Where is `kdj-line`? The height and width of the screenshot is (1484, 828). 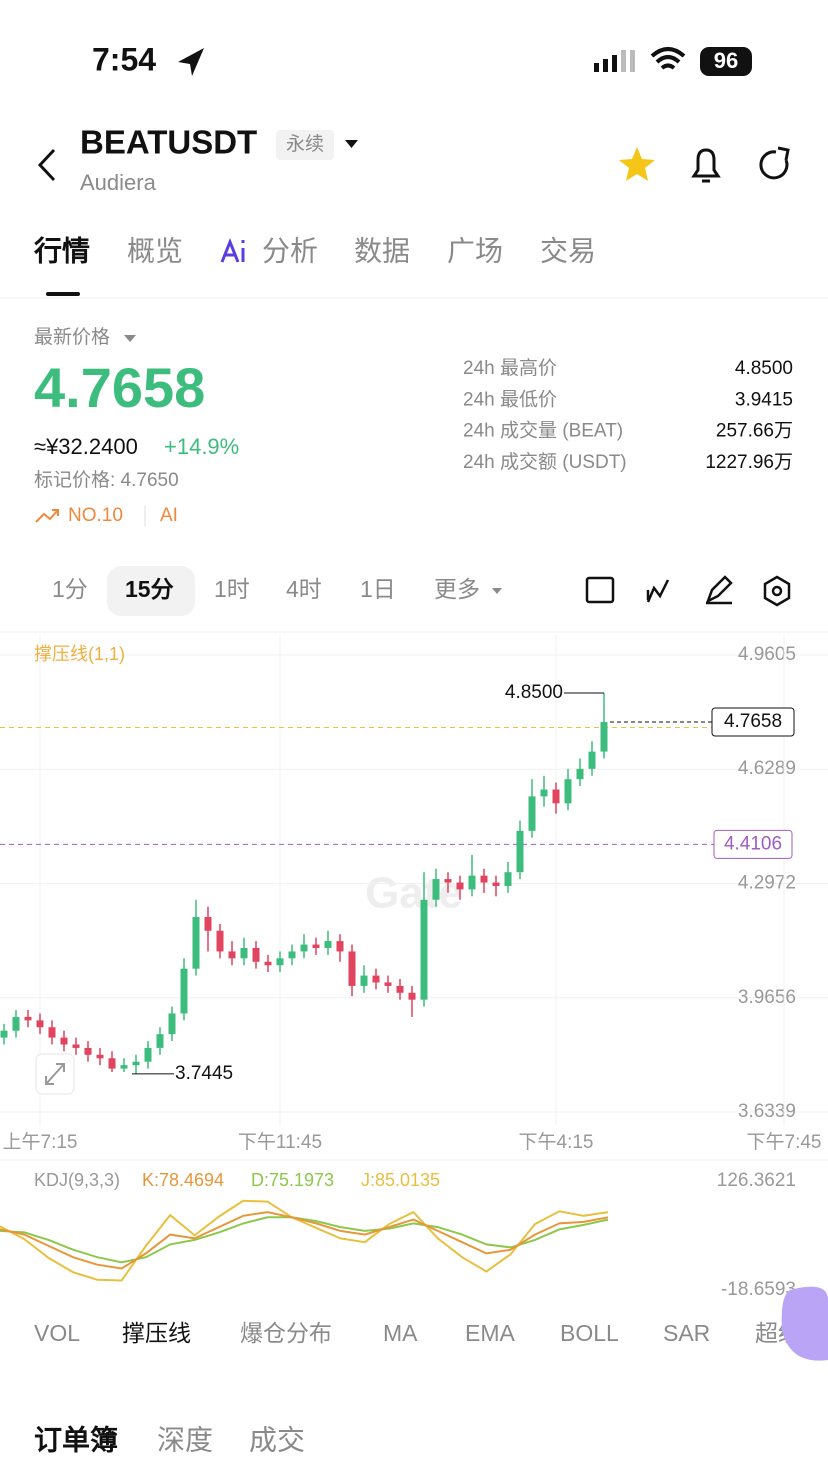
kdj-line is located at coordinates (304, 1240).